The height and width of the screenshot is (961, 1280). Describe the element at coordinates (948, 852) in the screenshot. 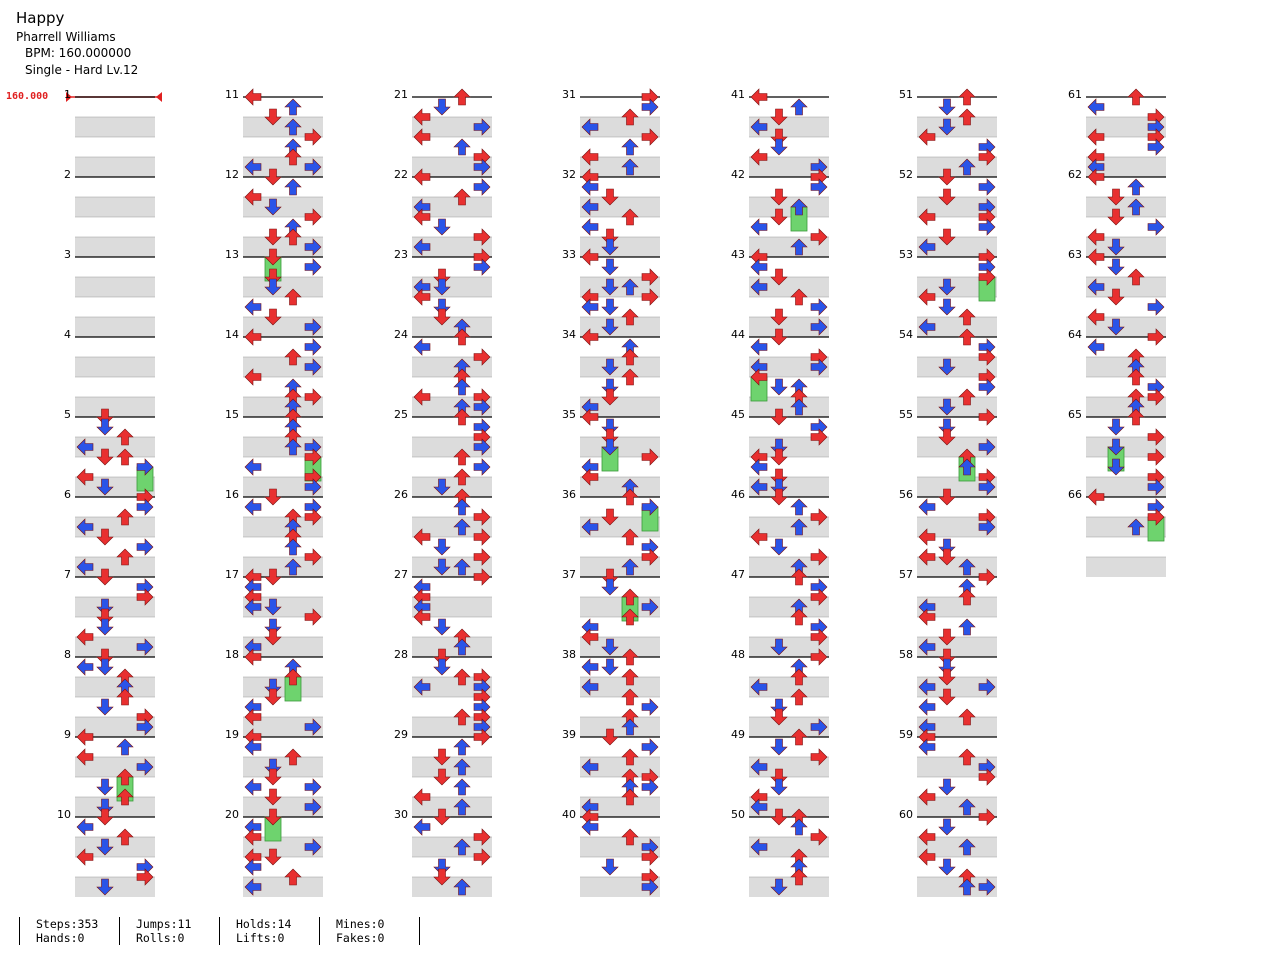

I see `measure-block: 60` at that location.